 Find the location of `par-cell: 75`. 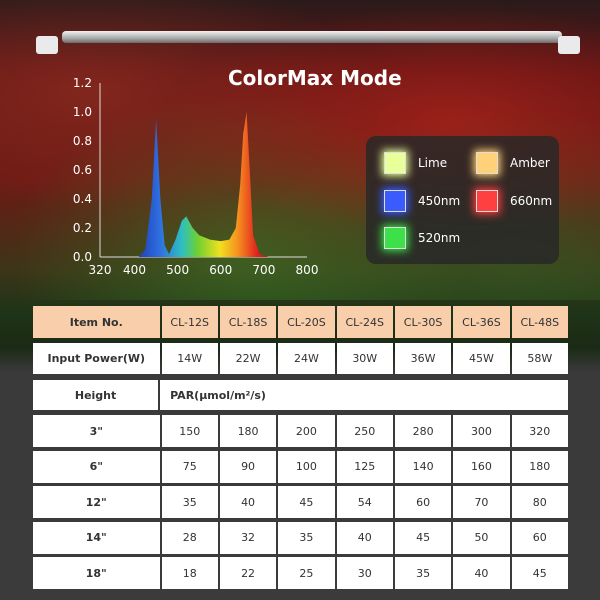

par-cell: 75 is located at coordinates (189, 466).